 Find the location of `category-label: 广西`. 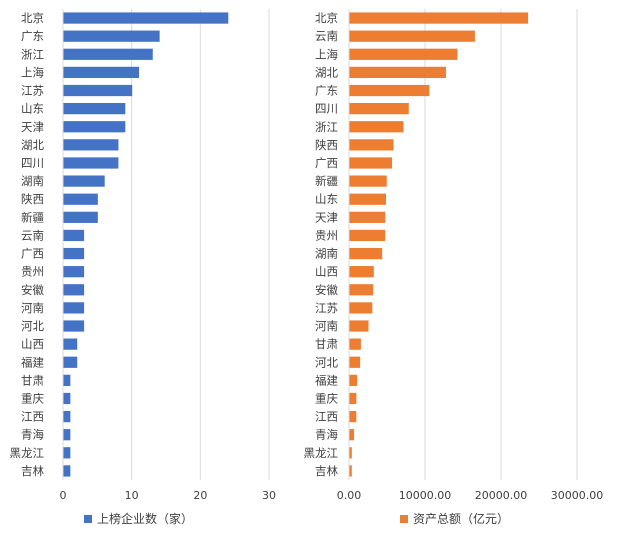

category-label: 广西 is located at coordinates (32, 254).